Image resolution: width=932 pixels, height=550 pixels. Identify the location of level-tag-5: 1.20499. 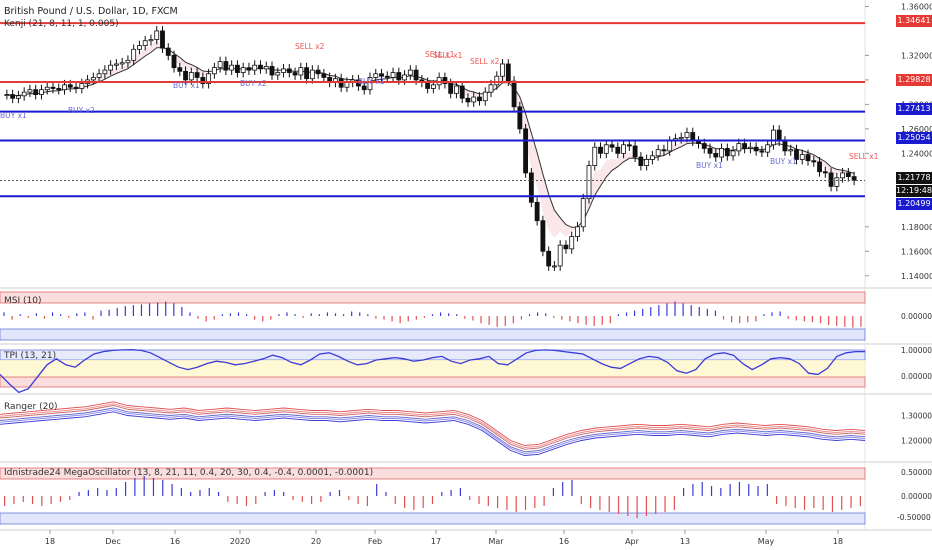
(914, 204).